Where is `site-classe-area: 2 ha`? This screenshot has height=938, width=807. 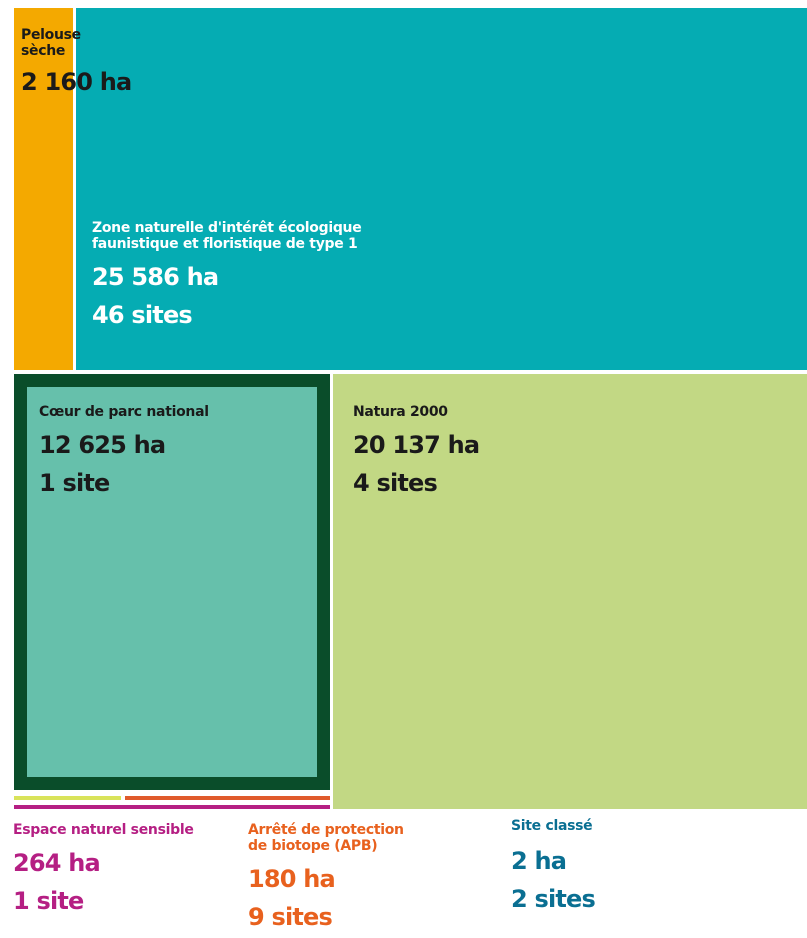 site-classe-area: 2 ha is located at coordinates (539, 861).